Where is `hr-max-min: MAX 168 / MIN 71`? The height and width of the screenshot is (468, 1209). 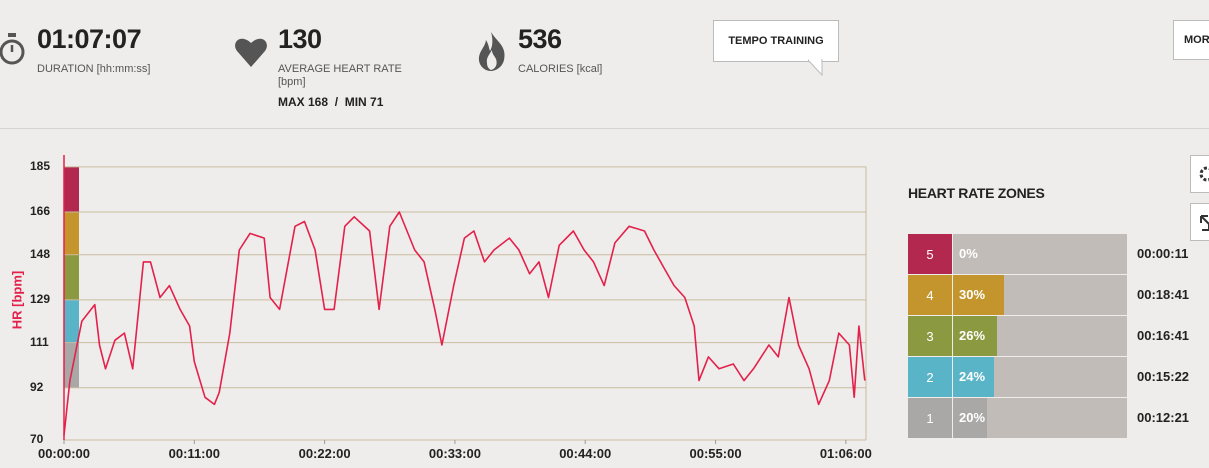 hr-max-min: MAX 168 / MIN 71 is located at coordinates (331, 102).